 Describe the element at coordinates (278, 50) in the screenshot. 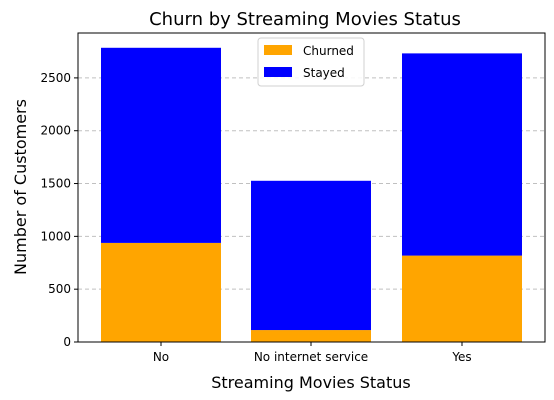

I see `legend-swatch-churned` at that location.